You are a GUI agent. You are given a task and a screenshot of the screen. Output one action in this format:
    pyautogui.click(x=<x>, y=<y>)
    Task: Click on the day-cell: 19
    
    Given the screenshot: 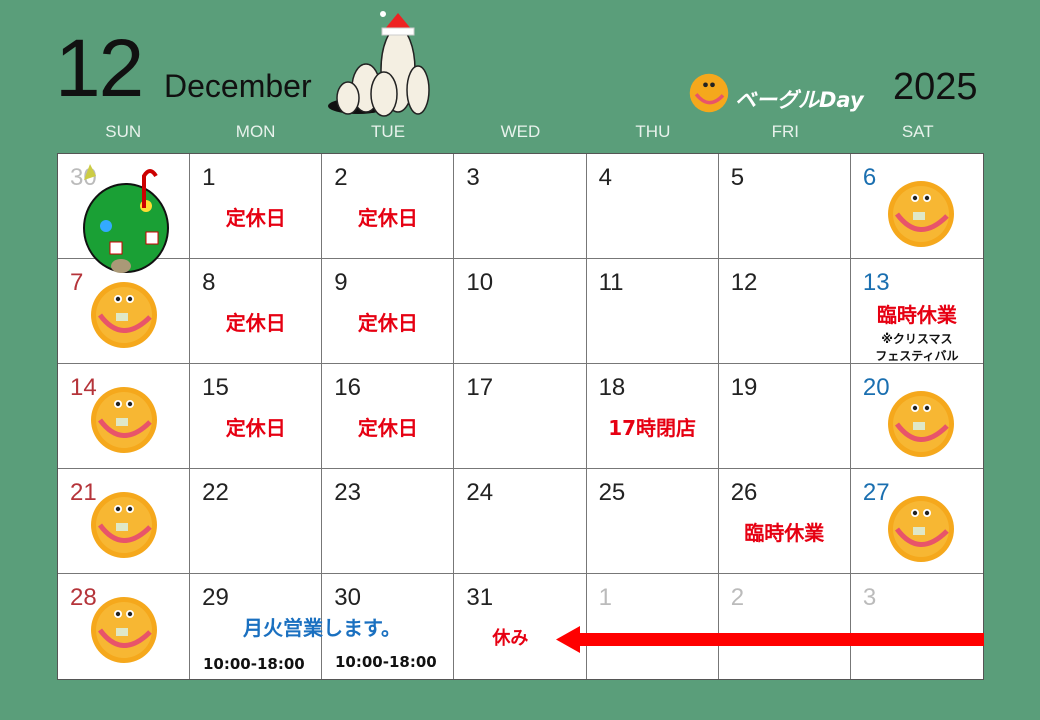 What is the action you would take?
    pyautogui.click(x=784, y=416)
    